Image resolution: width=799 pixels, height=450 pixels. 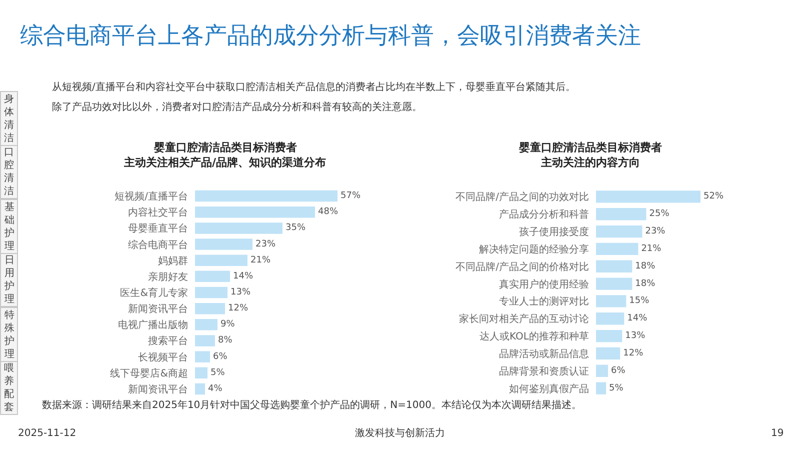 I want to click on text: 特殊护理, so click(x=9, y=334).